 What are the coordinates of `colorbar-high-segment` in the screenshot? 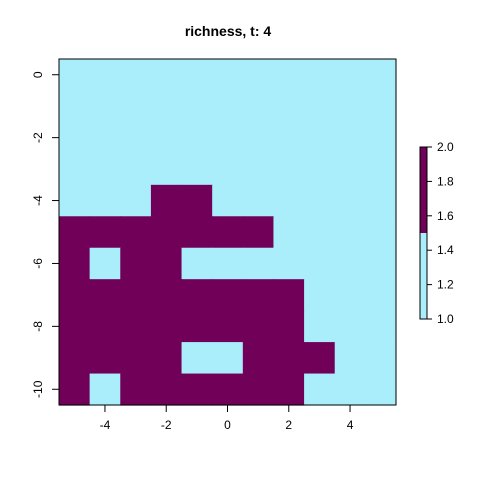 It's located at (423, 190).